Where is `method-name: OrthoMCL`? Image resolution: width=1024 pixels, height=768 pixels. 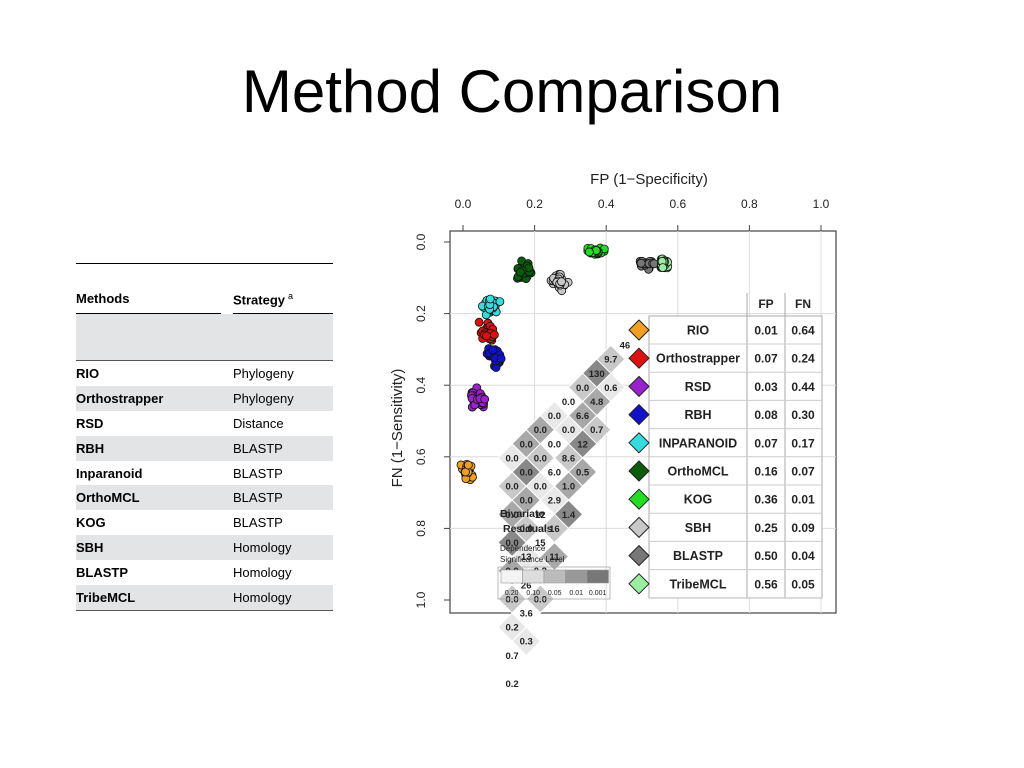 method-name: OrthoMCL is located at coordinates (108, 498).